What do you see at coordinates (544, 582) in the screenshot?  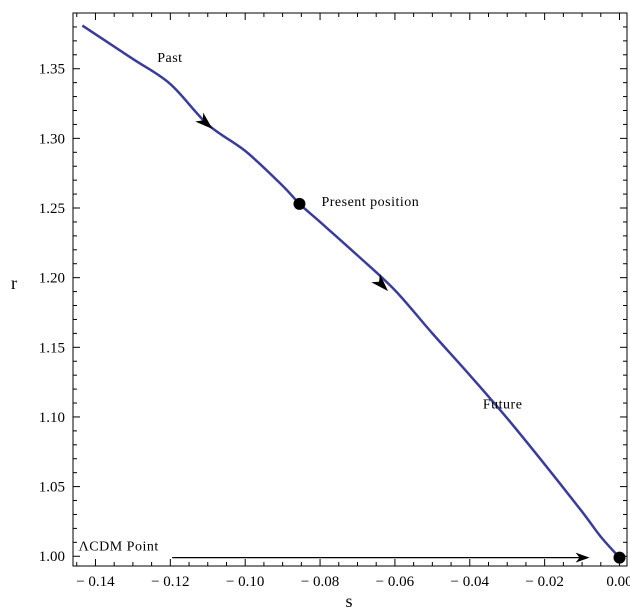 I see `x-tick-label: − 0.02` at bounding box center [544, 582].